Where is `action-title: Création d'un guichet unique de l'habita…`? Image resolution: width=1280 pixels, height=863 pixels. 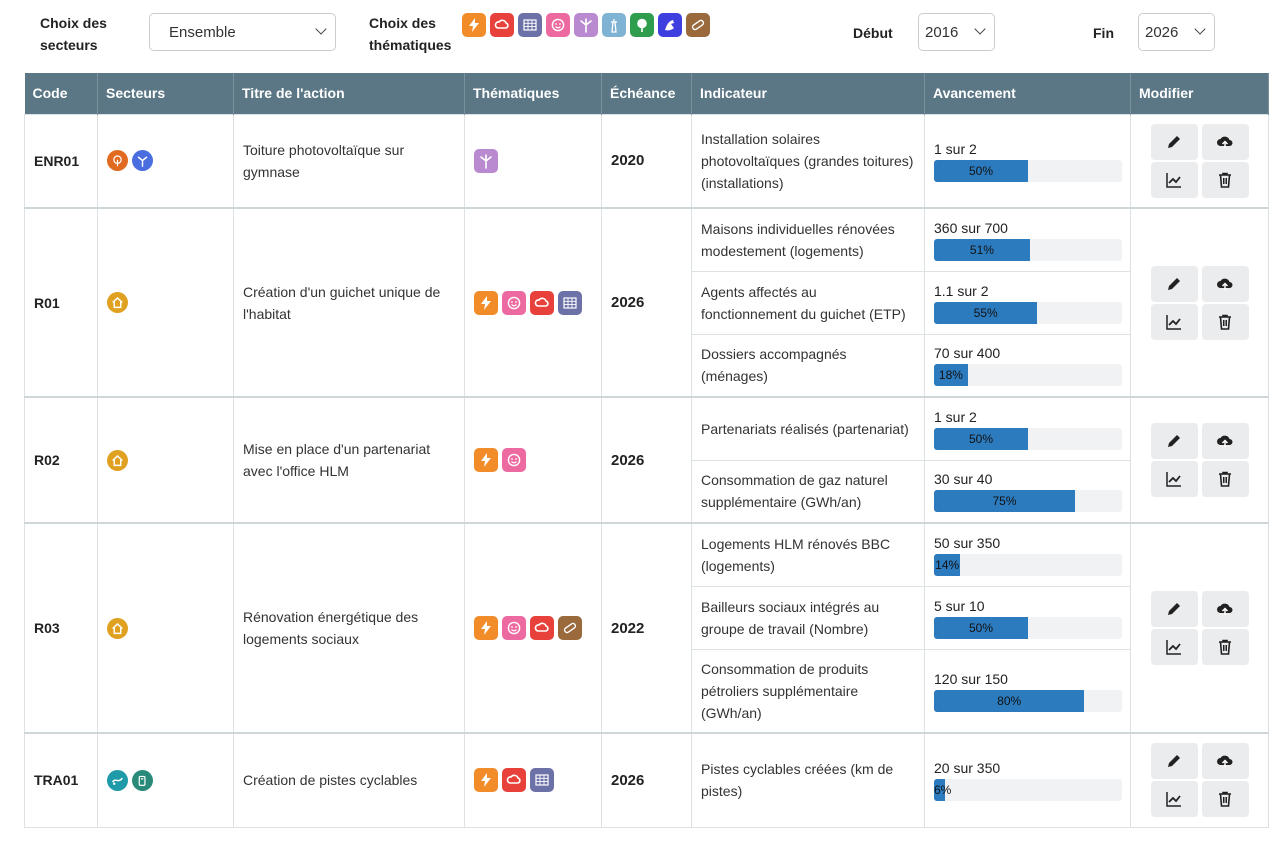
action-title: Création d'un guichet unique de l'habita… is located at coordinates (349, 302).